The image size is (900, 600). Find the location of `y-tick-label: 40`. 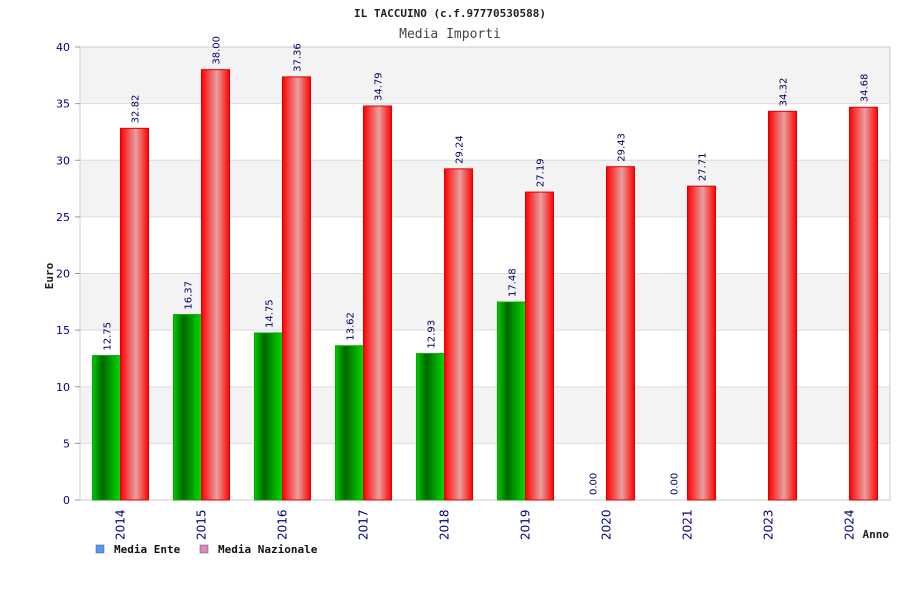

y-tick-label: 40 is located at coordinates (63, 47).